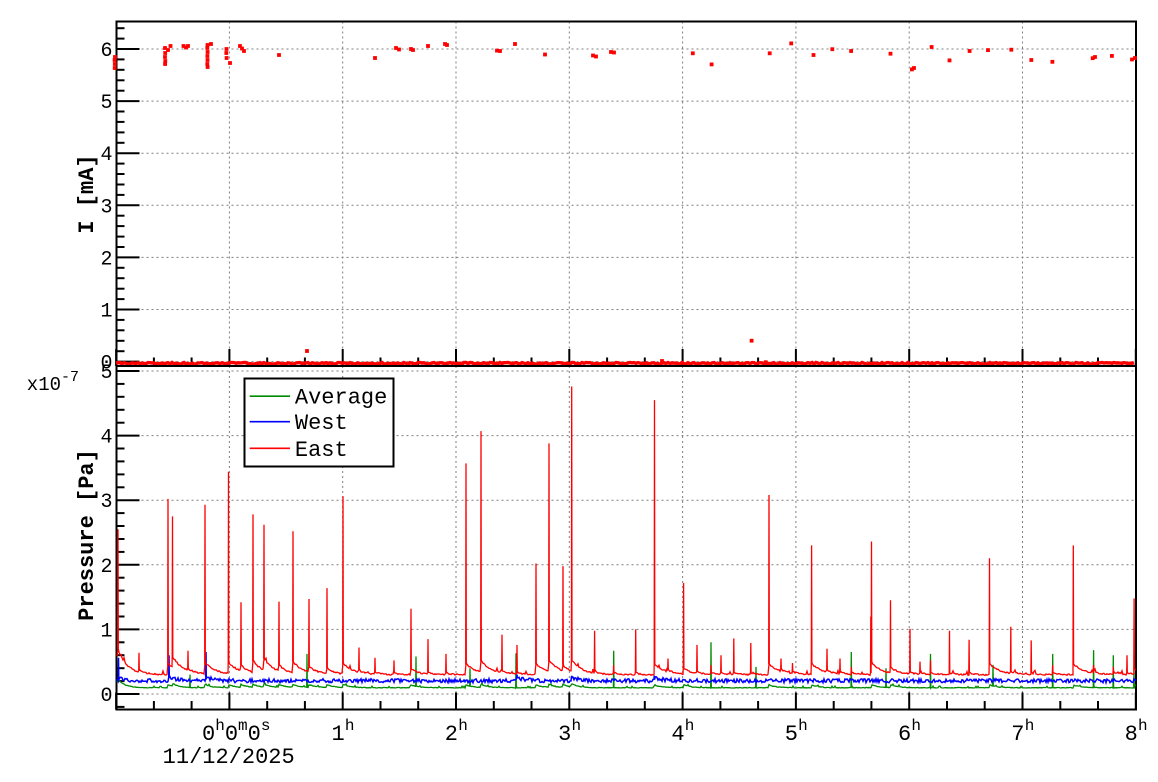  What do you see at coordinates (341, 398) in the screenshot?
I see `svg-text: Average` at bounding box center [341, 398].